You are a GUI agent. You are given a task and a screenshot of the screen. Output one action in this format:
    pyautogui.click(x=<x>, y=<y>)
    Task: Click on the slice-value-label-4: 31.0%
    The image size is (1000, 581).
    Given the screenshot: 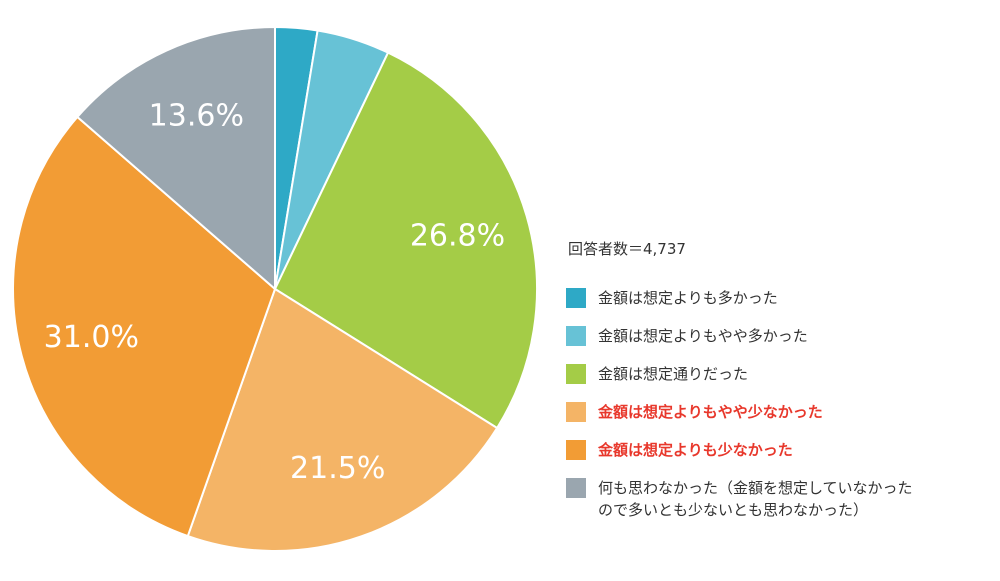 What is the action you would take?
    pyautogui.click(x=91, y=337)
    